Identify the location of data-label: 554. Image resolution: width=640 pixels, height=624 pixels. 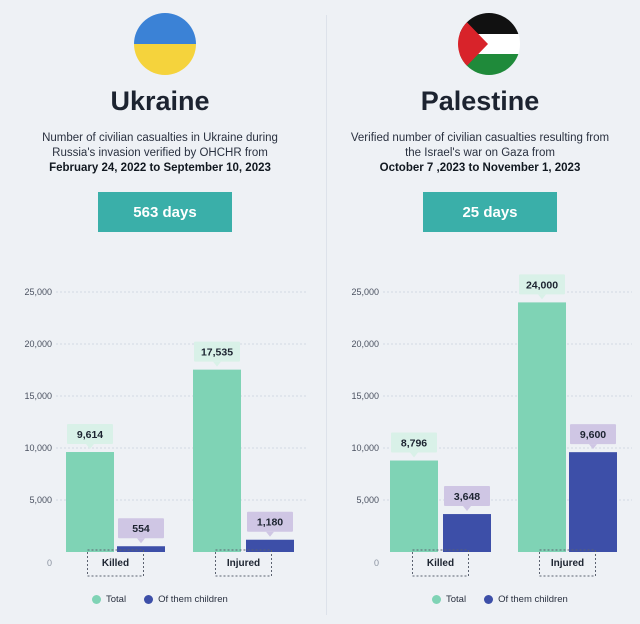
(141, 529).